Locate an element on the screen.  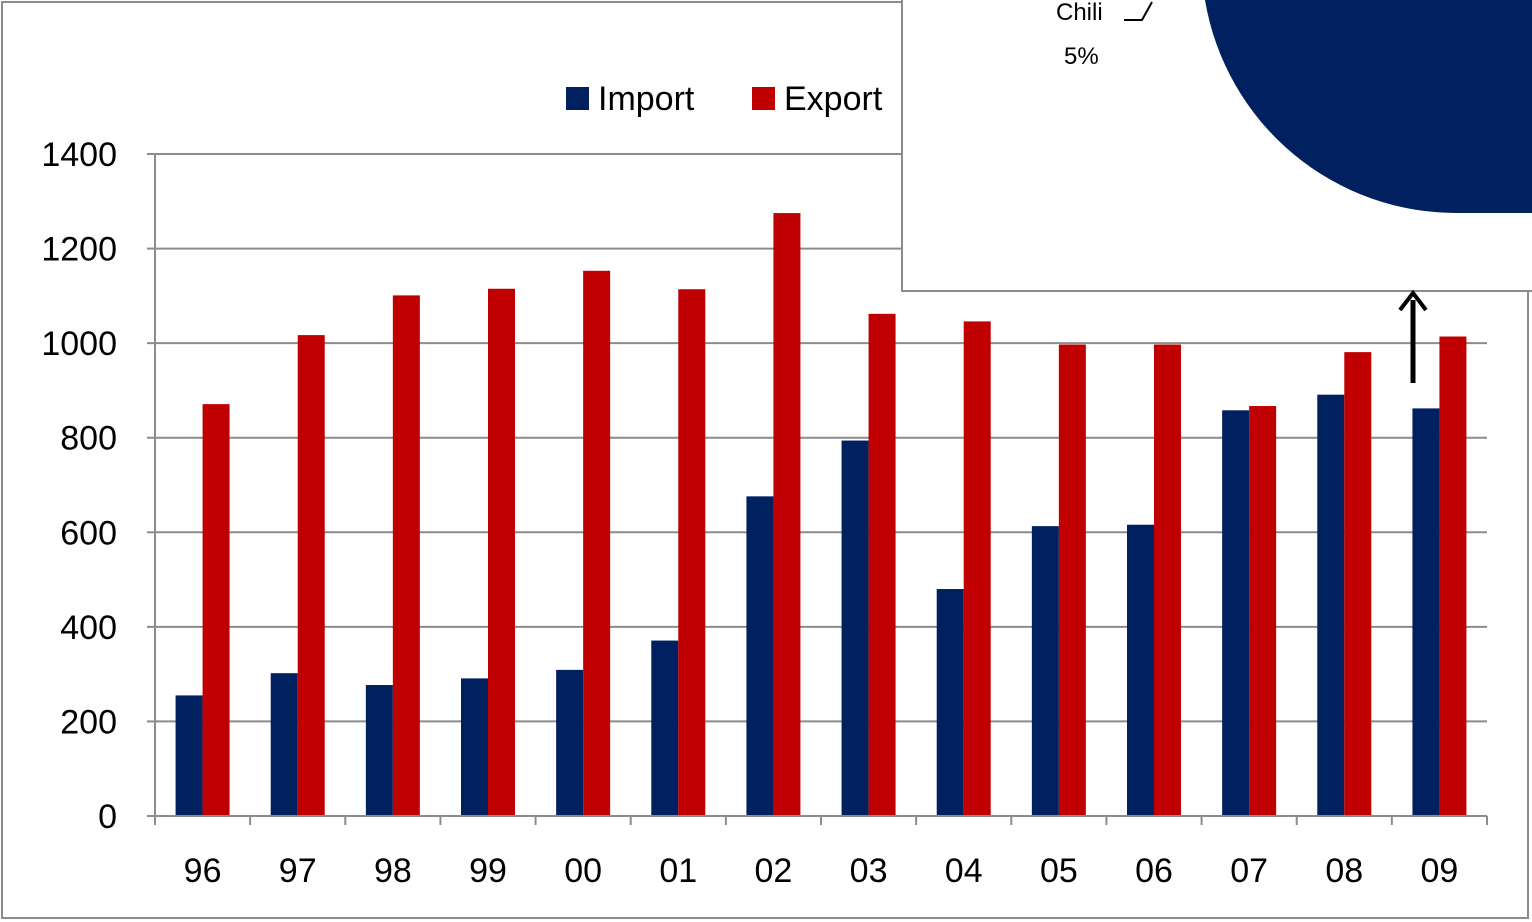
legend-swatch-export is located at coordinates (763, 98).